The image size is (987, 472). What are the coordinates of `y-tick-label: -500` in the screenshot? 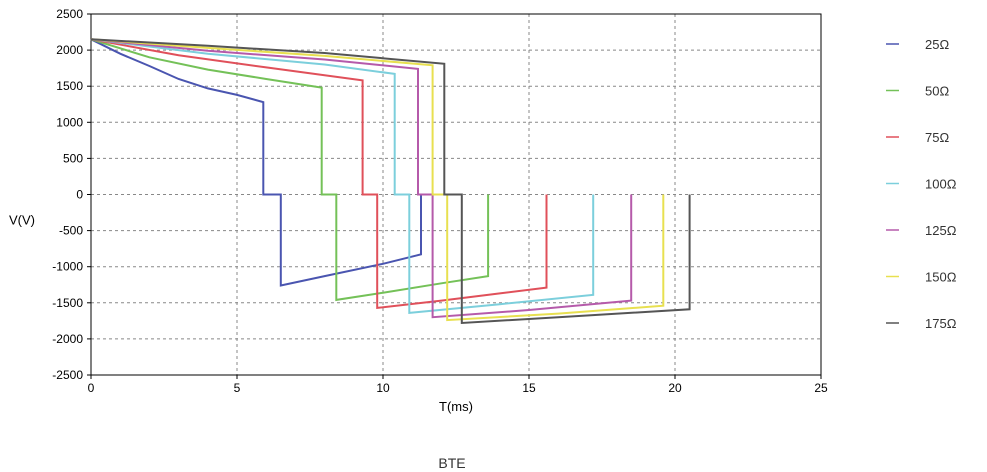 It's located at (71, 231).